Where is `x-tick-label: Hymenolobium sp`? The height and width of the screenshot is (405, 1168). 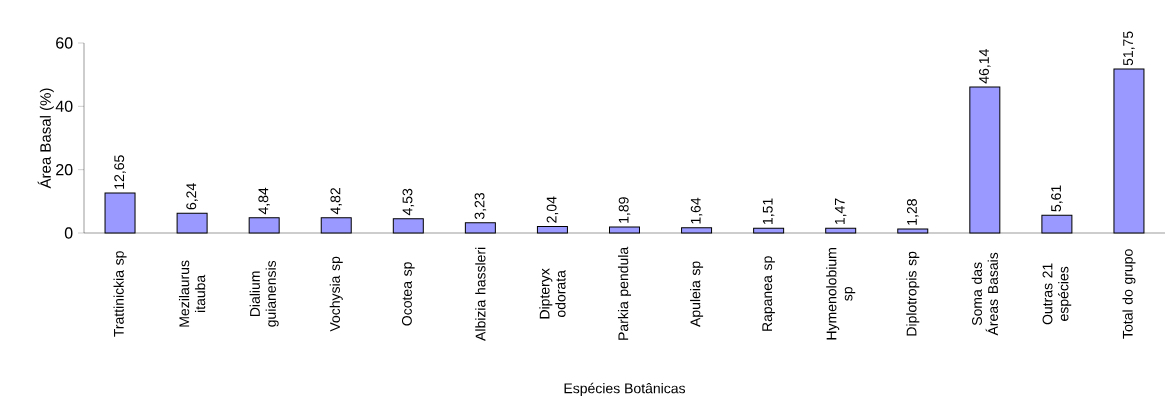
x-tick-label: Hymenolobium sp is located at coordinates (841, 294).